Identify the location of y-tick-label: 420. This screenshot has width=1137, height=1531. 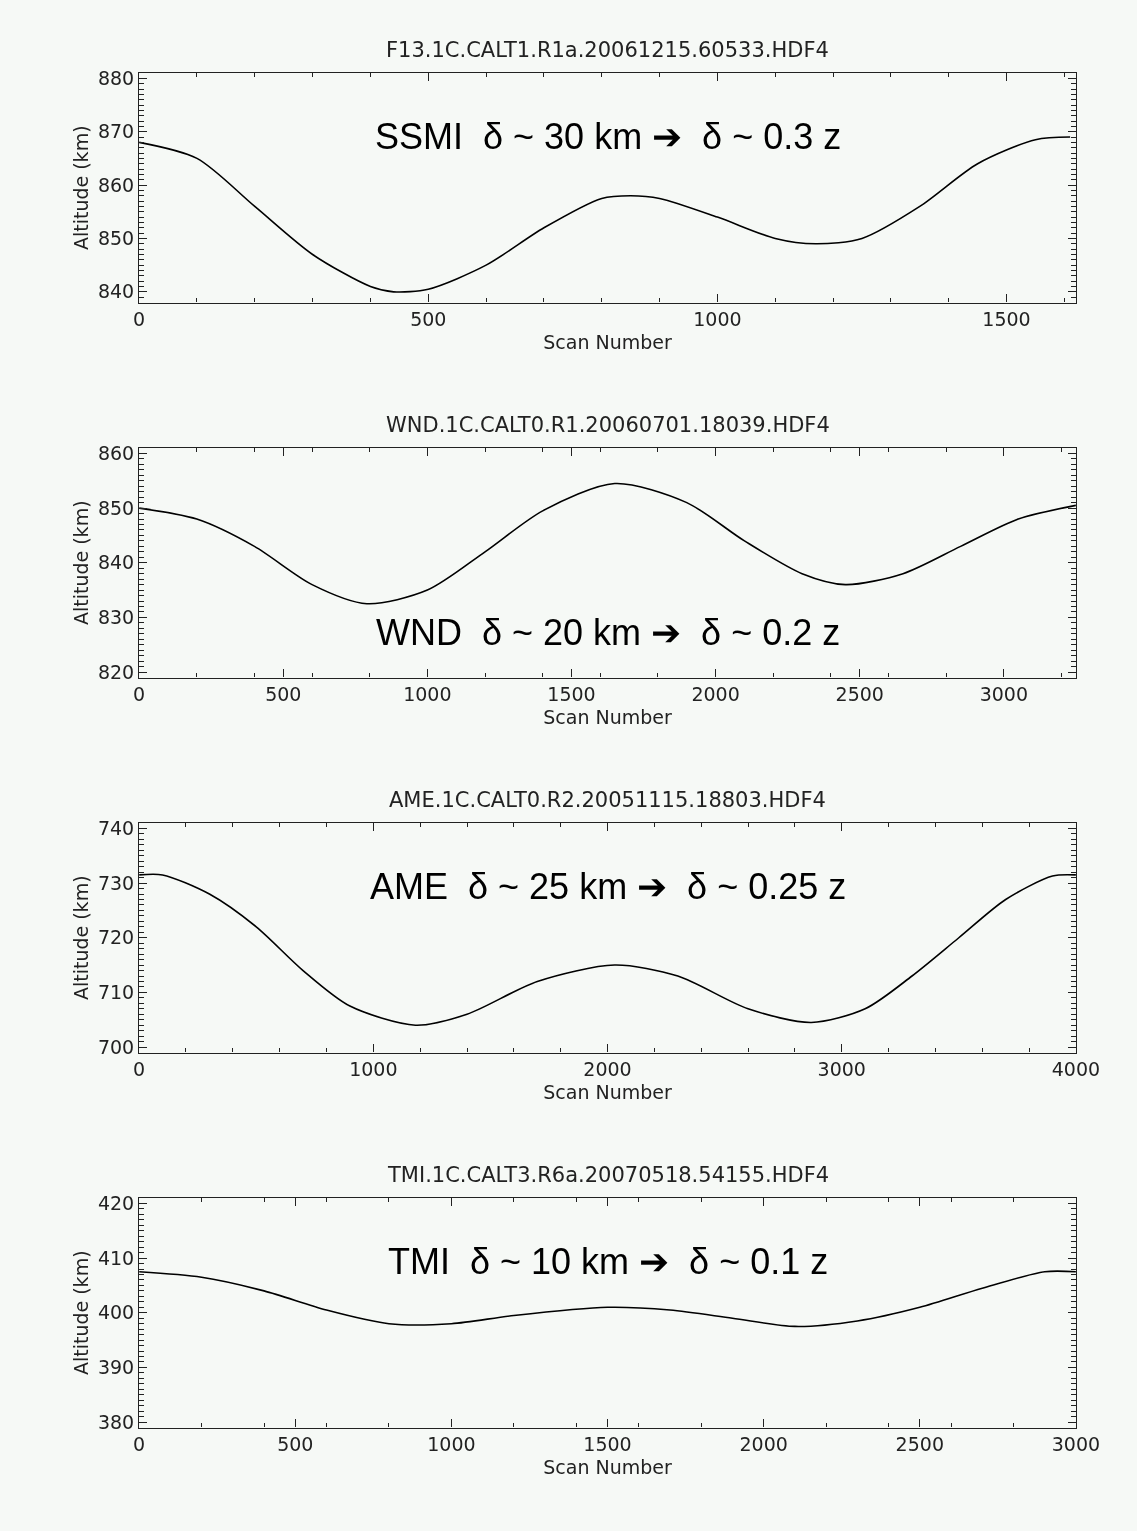
(116, 1203).